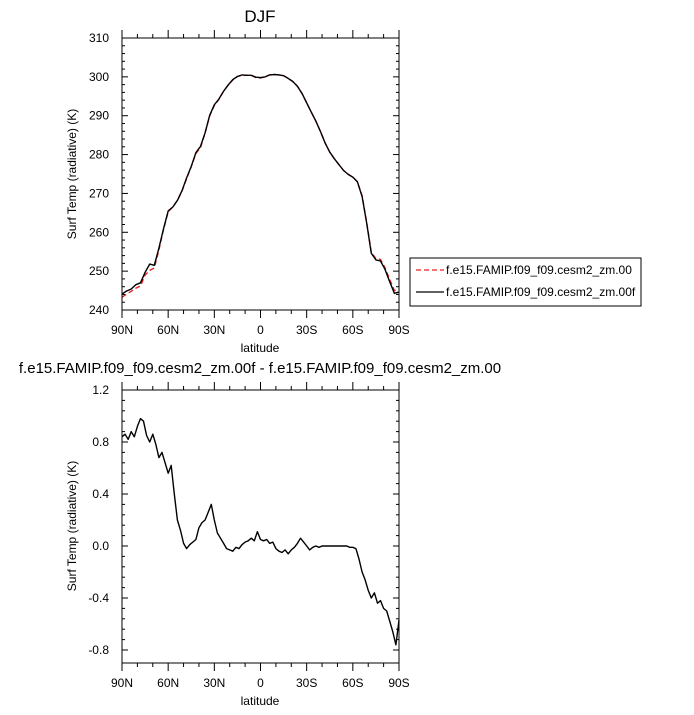  What do you see at coordinates (99, 310) in the screenshot?
I see `top-y-tick-label: 240` at bounding box center [99, 310].